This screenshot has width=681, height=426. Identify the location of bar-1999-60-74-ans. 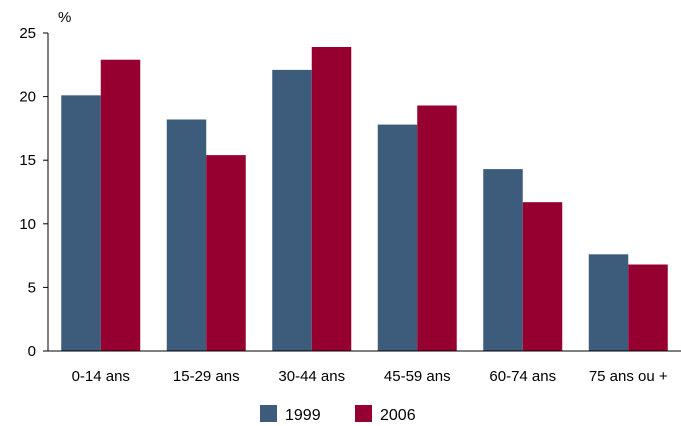
(503, 260).